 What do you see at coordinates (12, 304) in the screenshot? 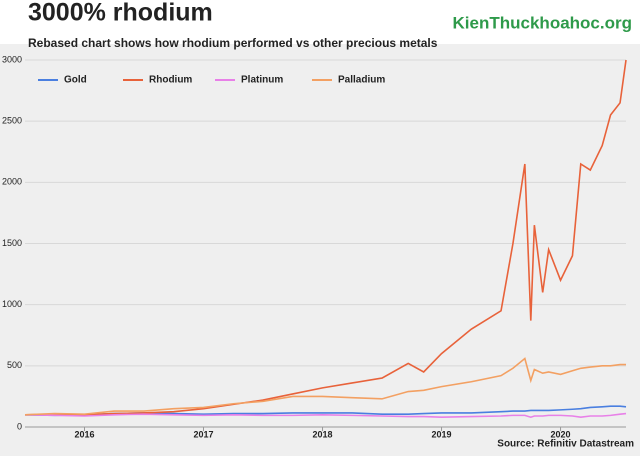
I see `y-tick-label: 1000` at bounding box center [12, 304].